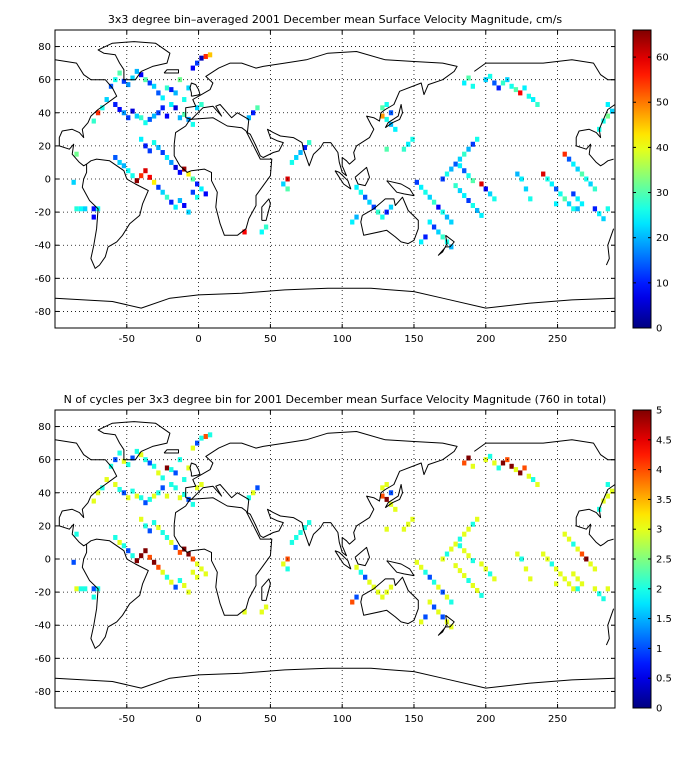  I want to click on y-tick-label: -40, so click(43, 626).